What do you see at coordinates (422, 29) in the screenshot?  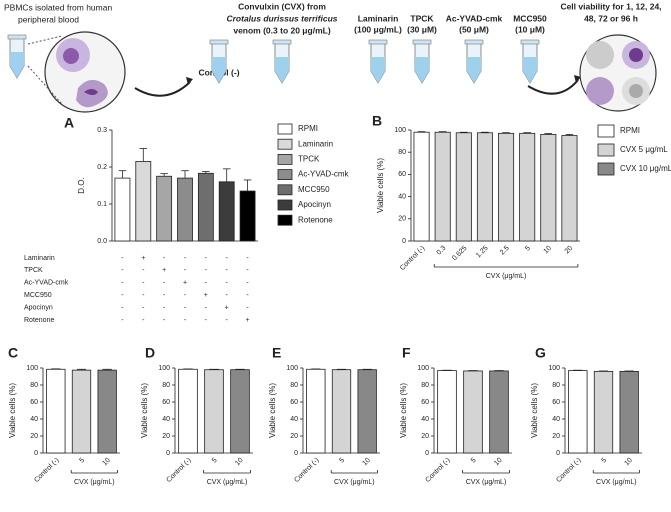 I see `inhibitor-dose: (30 μM)` at bounding box center [422, 29].